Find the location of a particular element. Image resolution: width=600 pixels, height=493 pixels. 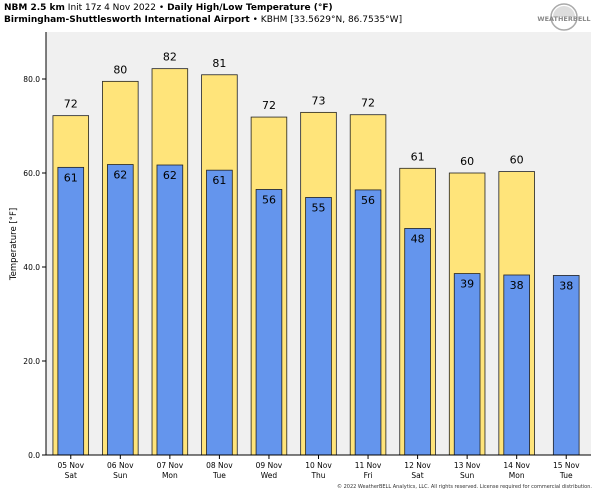

init-time: Init 17z 4 Nov 2022 is located at coordinates (111, 8).